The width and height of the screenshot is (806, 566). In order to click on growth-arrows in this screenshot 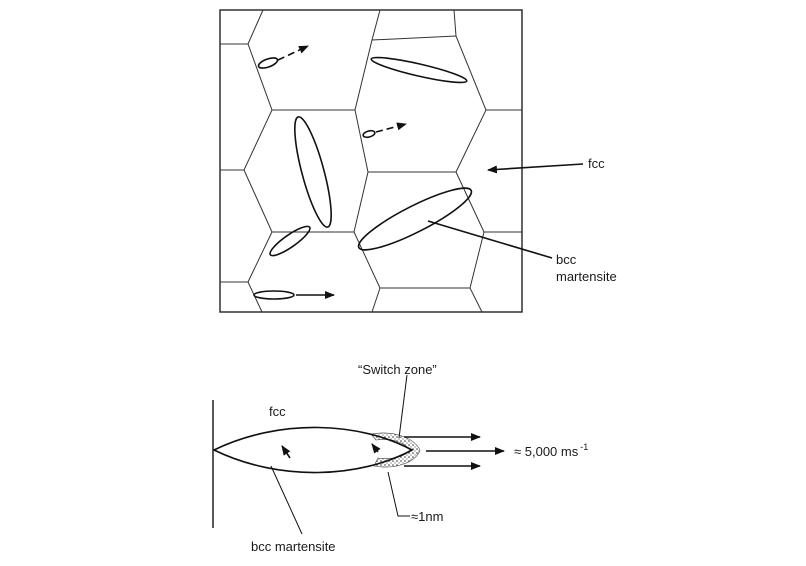, I will do `click(342, 172)`.